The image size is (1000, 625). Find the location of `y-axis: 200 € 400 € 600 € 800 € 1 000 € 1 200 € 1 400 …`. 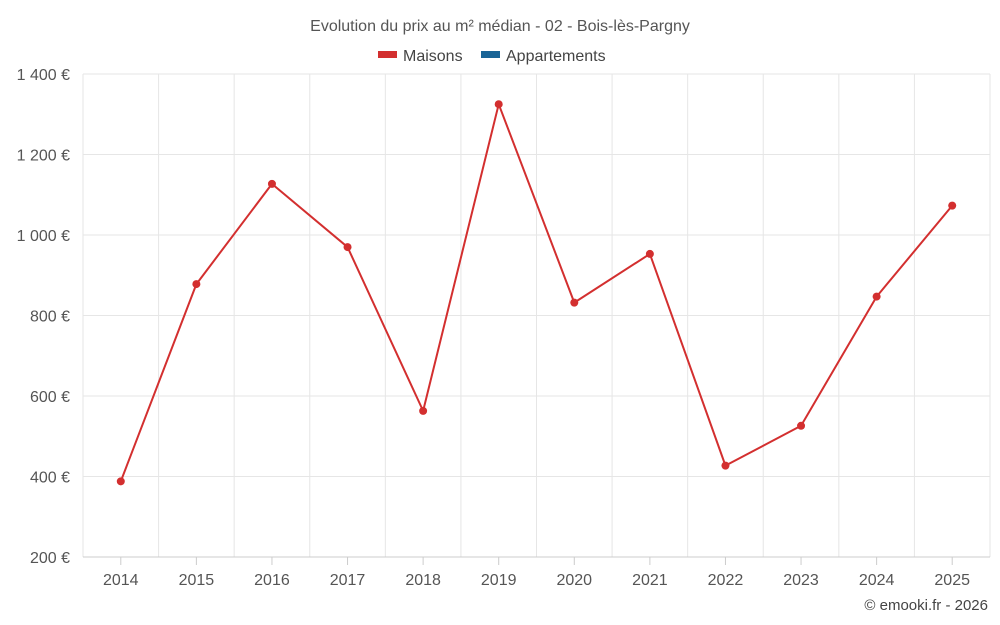

y-axis: 200 € 400 € 600 € 800 € 1 000 € 1 200 € 1 400 … is located at coordinates (43, 317).